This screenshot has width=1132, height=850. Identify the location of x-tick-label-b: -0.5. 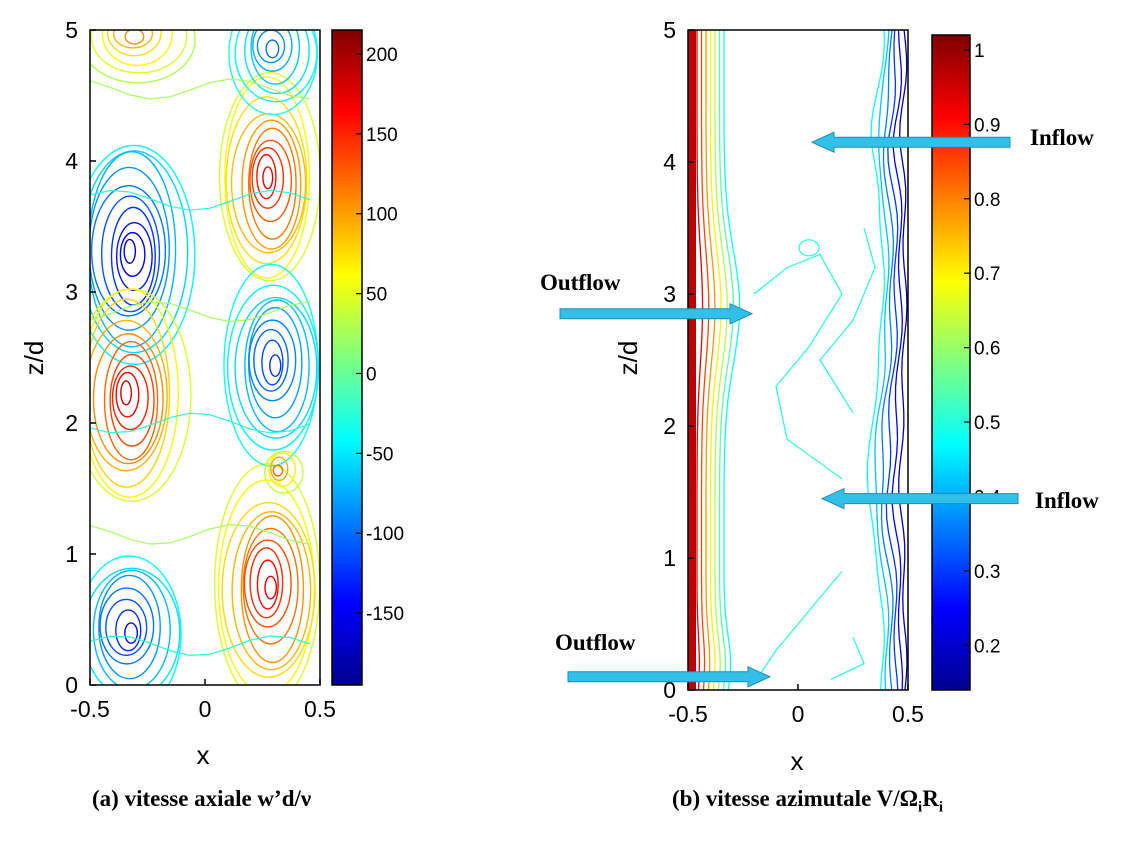
(688, 714).